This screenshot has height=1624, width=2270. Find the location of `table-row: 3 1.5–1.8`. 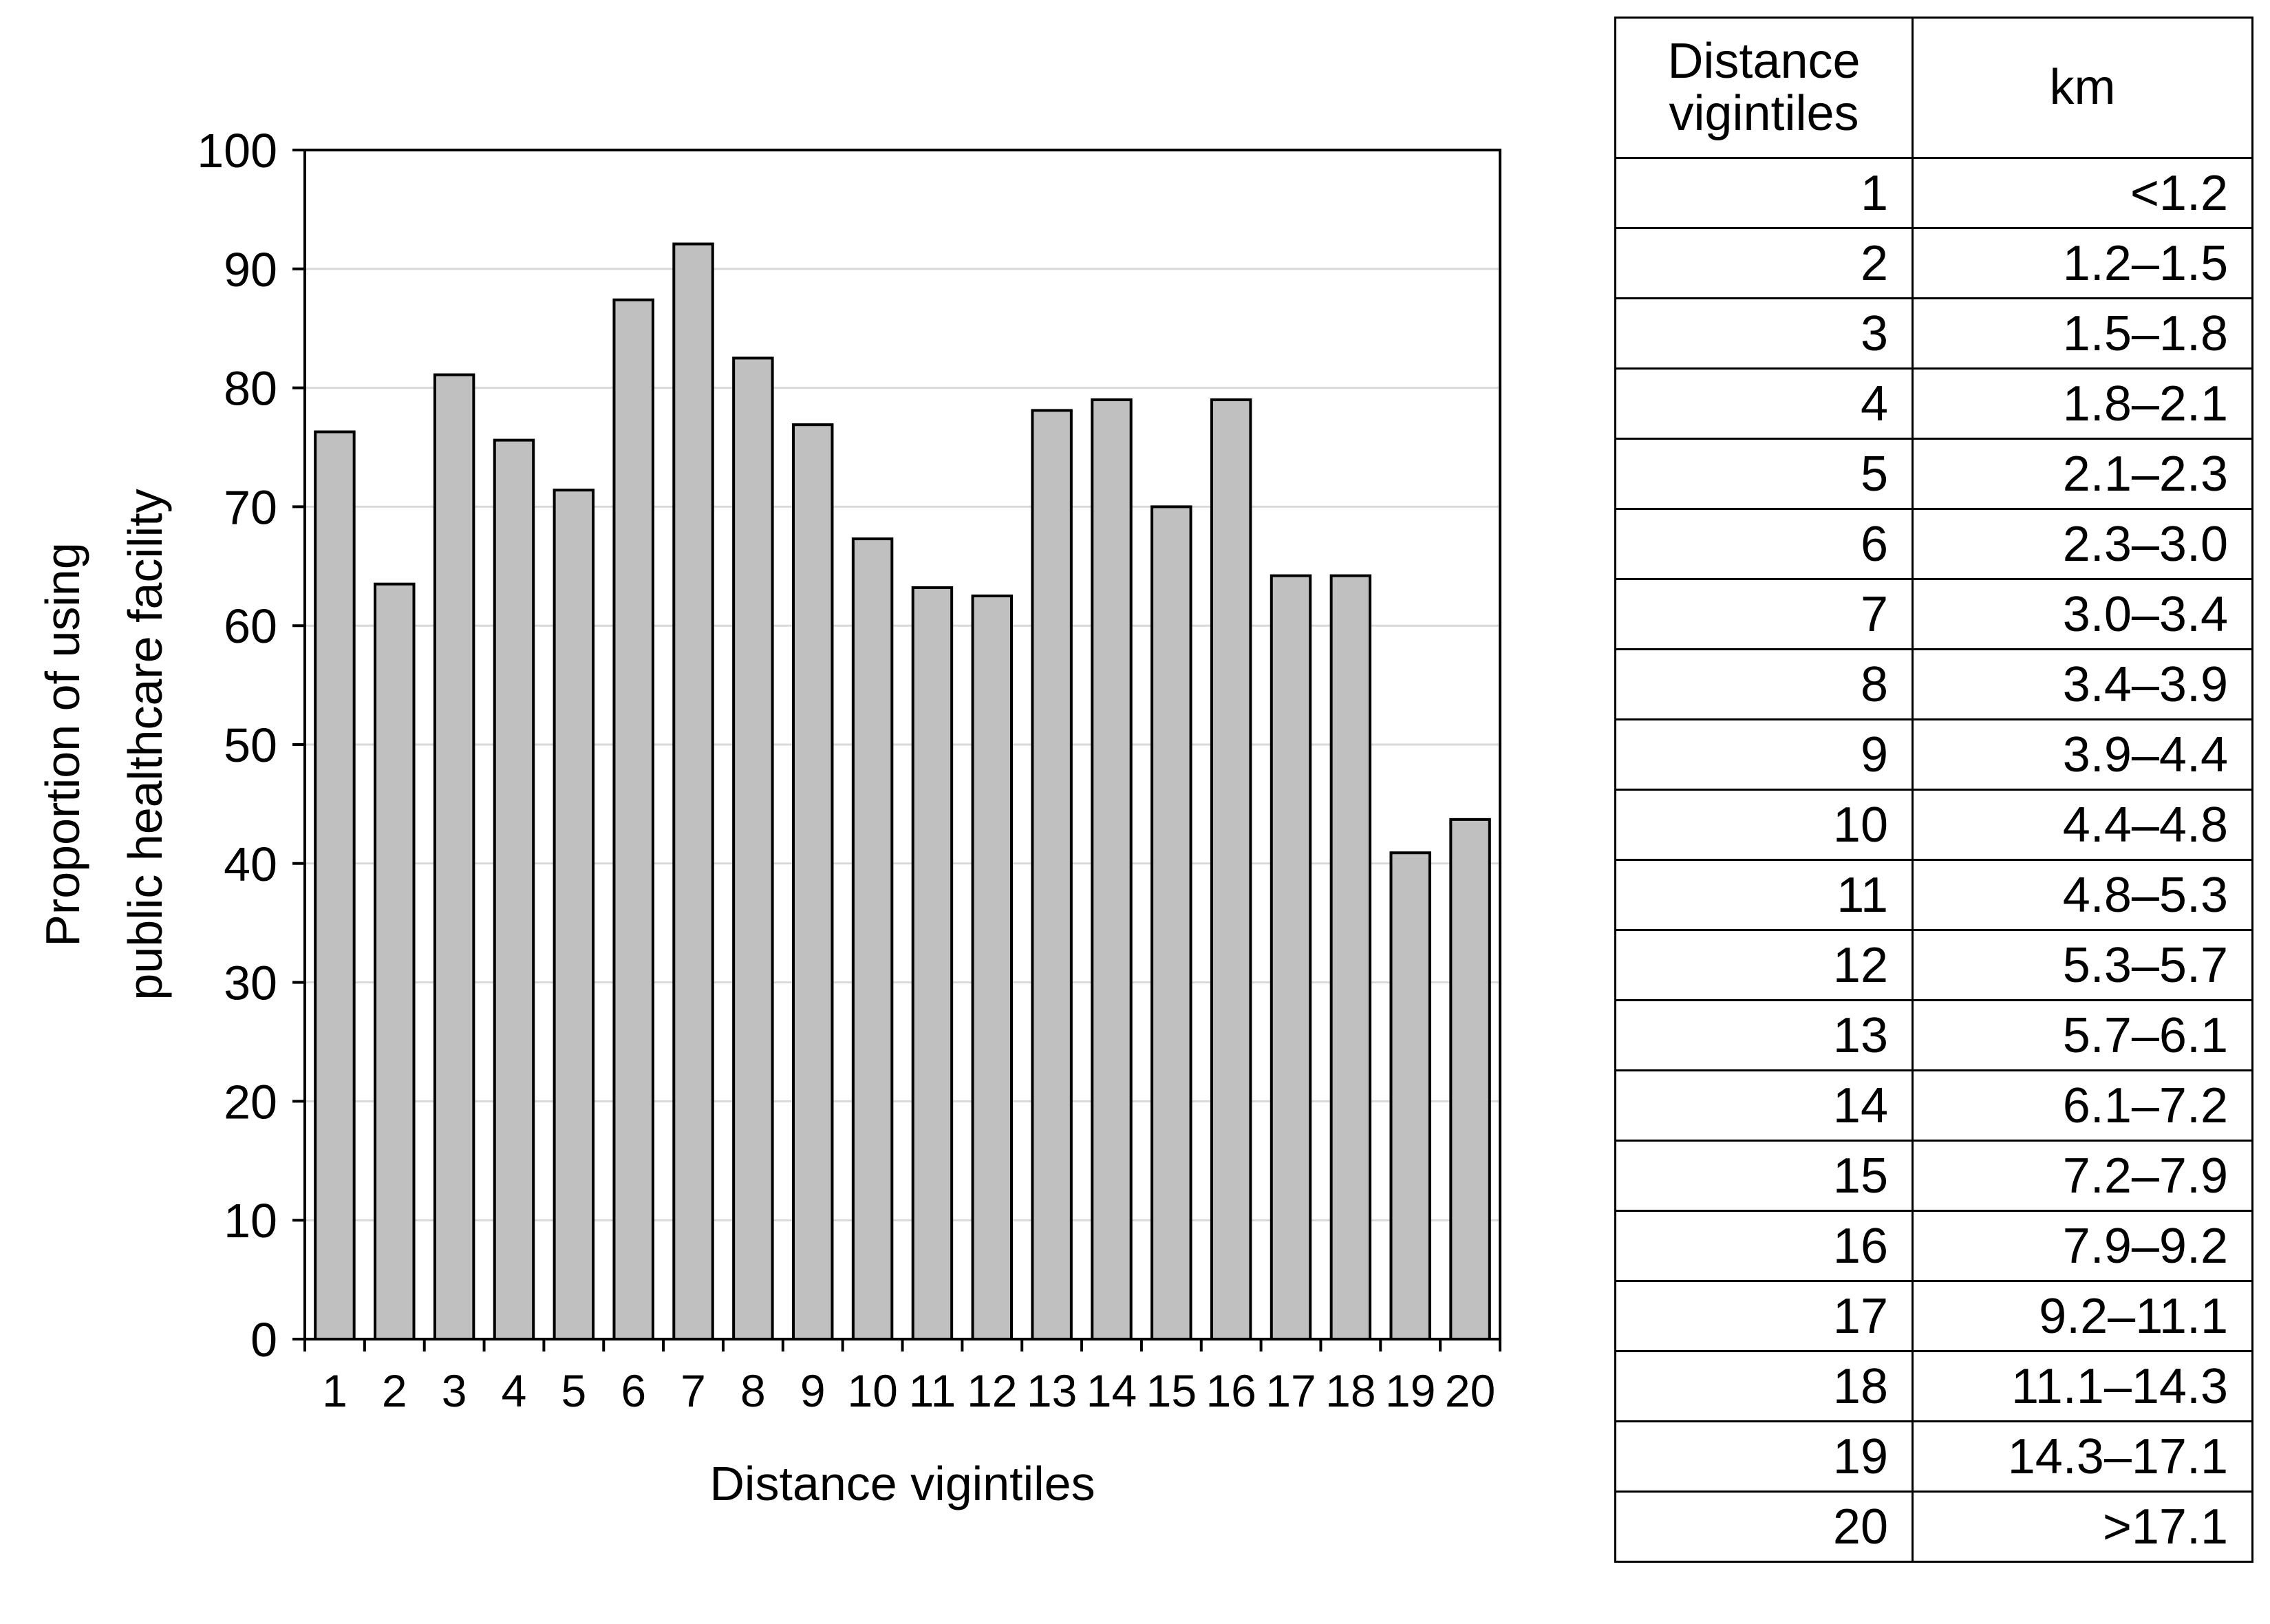

table-row: 3 1.5–1.8 is located at coordinates (1933, 333).